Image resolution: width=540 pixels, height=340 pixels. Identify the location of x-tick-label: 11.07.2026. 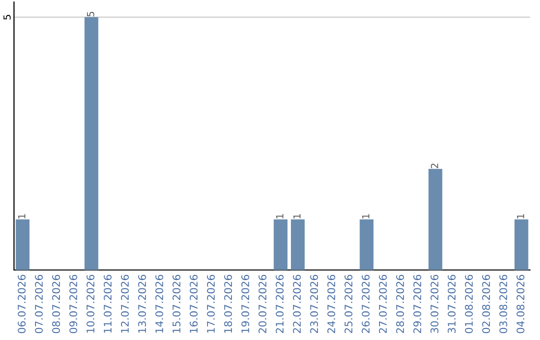
(108, 303).